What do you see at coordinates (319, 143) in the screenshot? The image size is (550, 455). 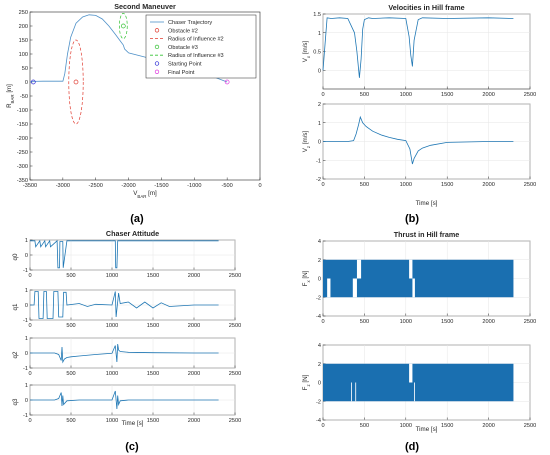 I see `chart-b-panel-2-ytick-label: 0` at bounding box center [319, 143].